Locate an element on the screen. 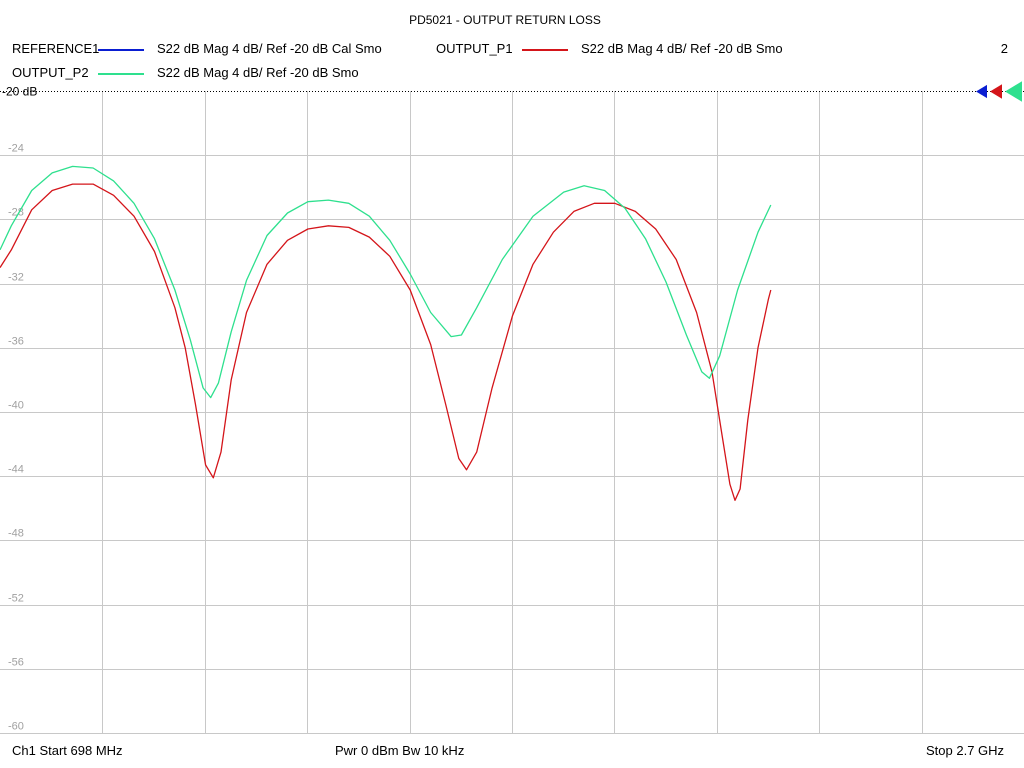 The height and width of the screenshot is (768, 1024). legend-reference-name: REFERENCE1 is located at coordinates (56, 48).